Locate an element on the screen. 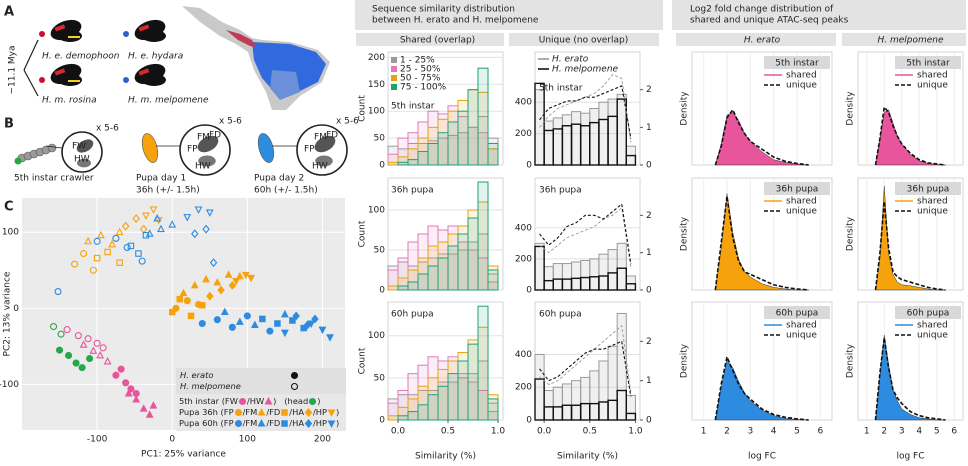 The width and height of the screenshot is (968, 466). species-label: H. e. demophoon is located at coordinates (81, 57).